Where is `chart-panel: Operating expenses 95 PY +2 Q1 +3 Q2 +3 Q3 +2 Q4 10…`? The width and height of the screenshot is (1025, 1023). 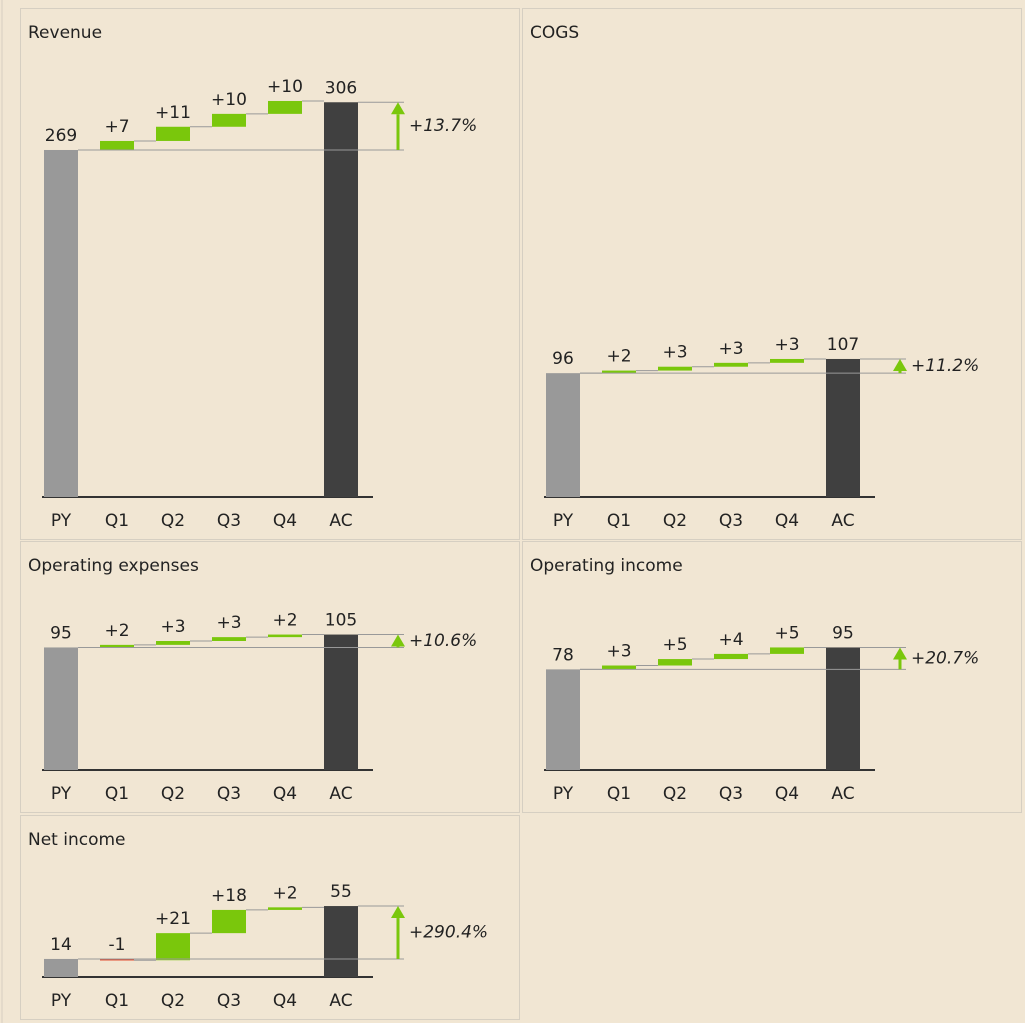
chart-panel: Operating expenses 95 PY +2 Q1 +3 Q2 +3 Q3 +2 Q4 10… is located at coordinates (270, 677).